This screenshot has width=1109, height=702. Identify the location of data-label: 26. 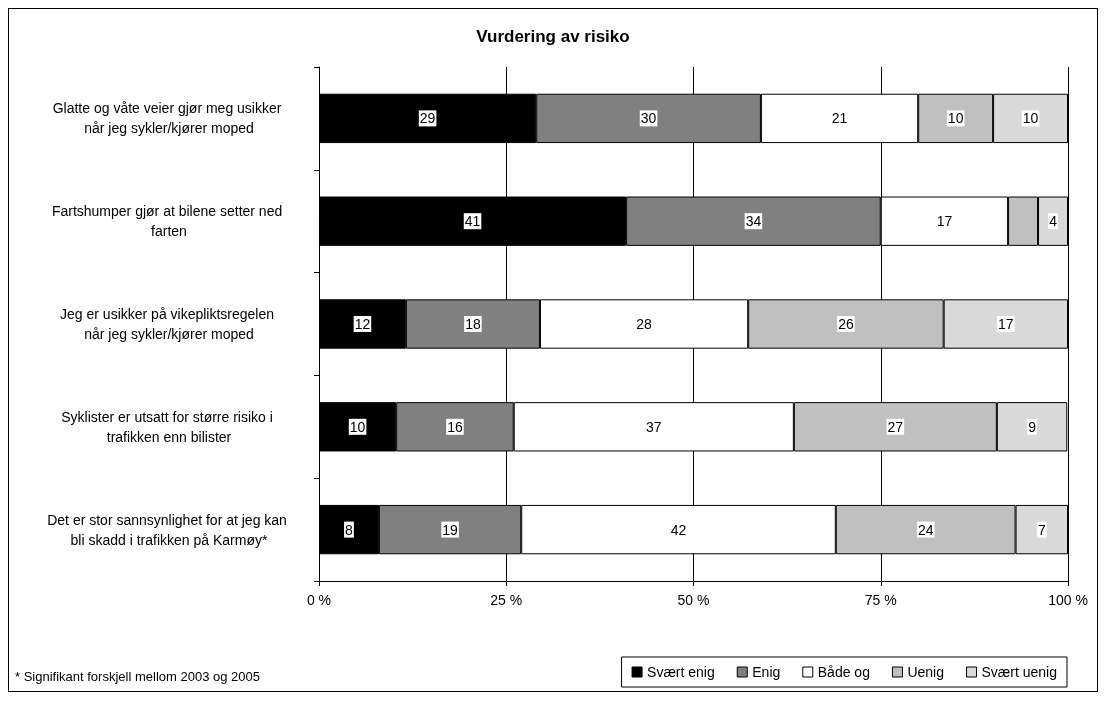
(846, 324).